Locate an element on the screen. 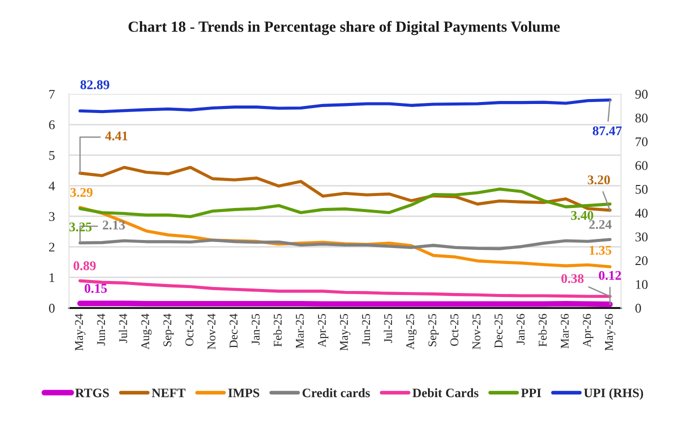 This screenshot has height=424, width=688. data-label: 1.35 is located at coordinates (601, 250).